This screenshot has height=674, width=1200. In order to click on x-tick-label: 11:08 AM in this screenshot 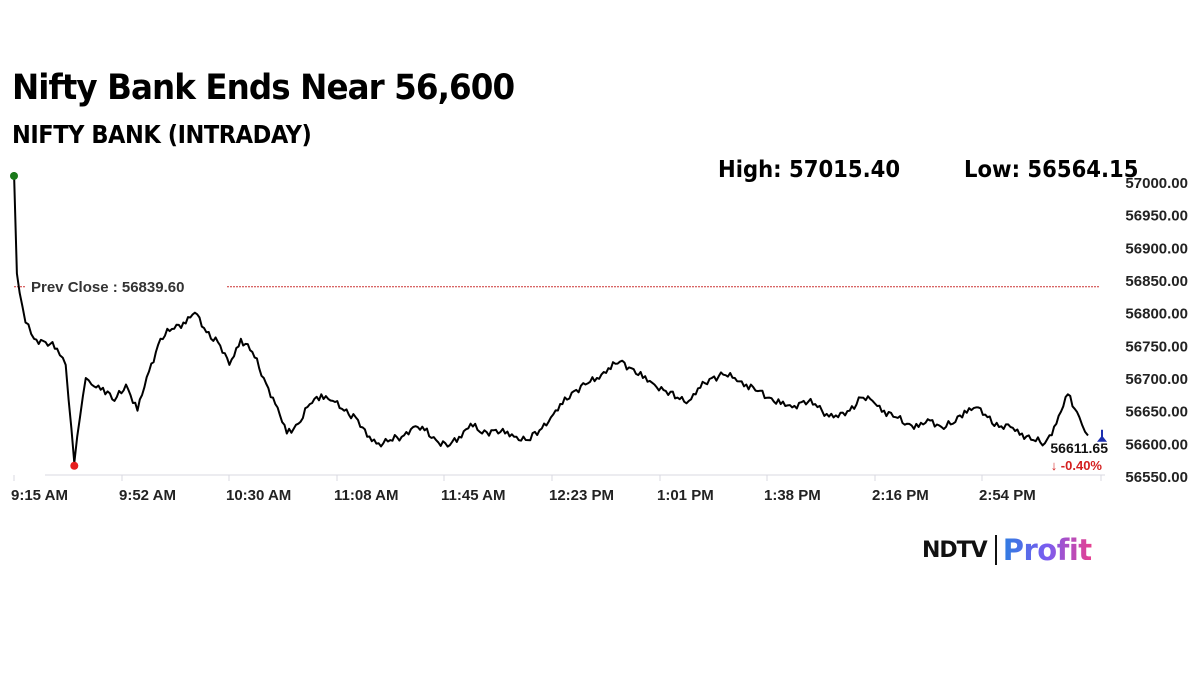, I will do `click(366, 495)`.